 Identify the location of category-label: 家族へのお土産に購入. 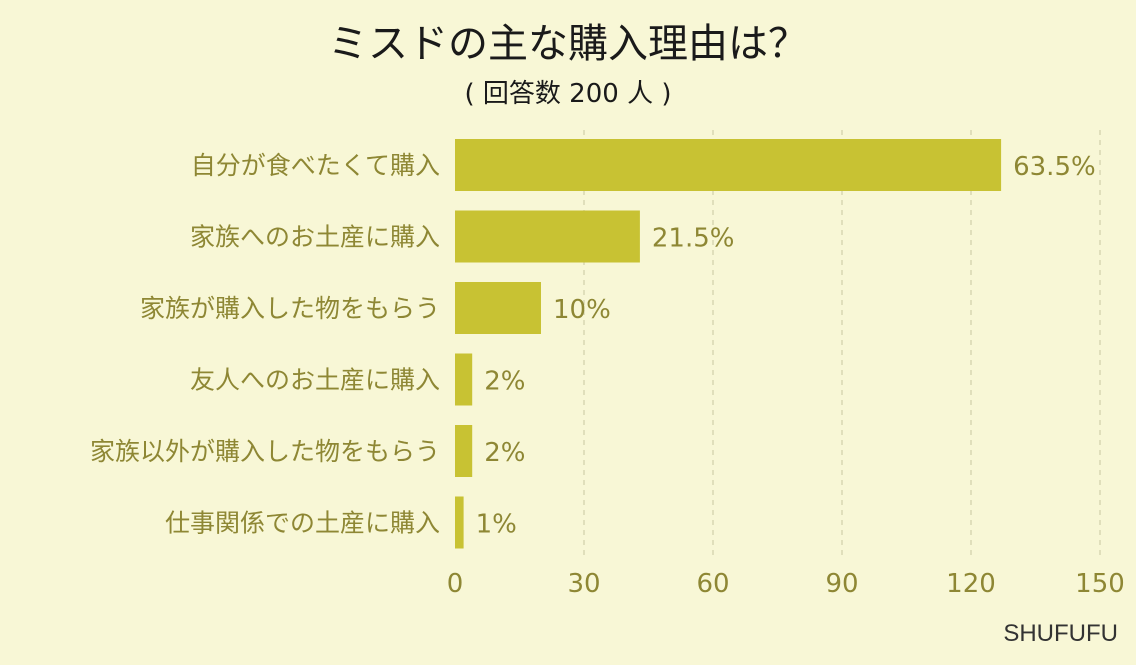
(315, 237).